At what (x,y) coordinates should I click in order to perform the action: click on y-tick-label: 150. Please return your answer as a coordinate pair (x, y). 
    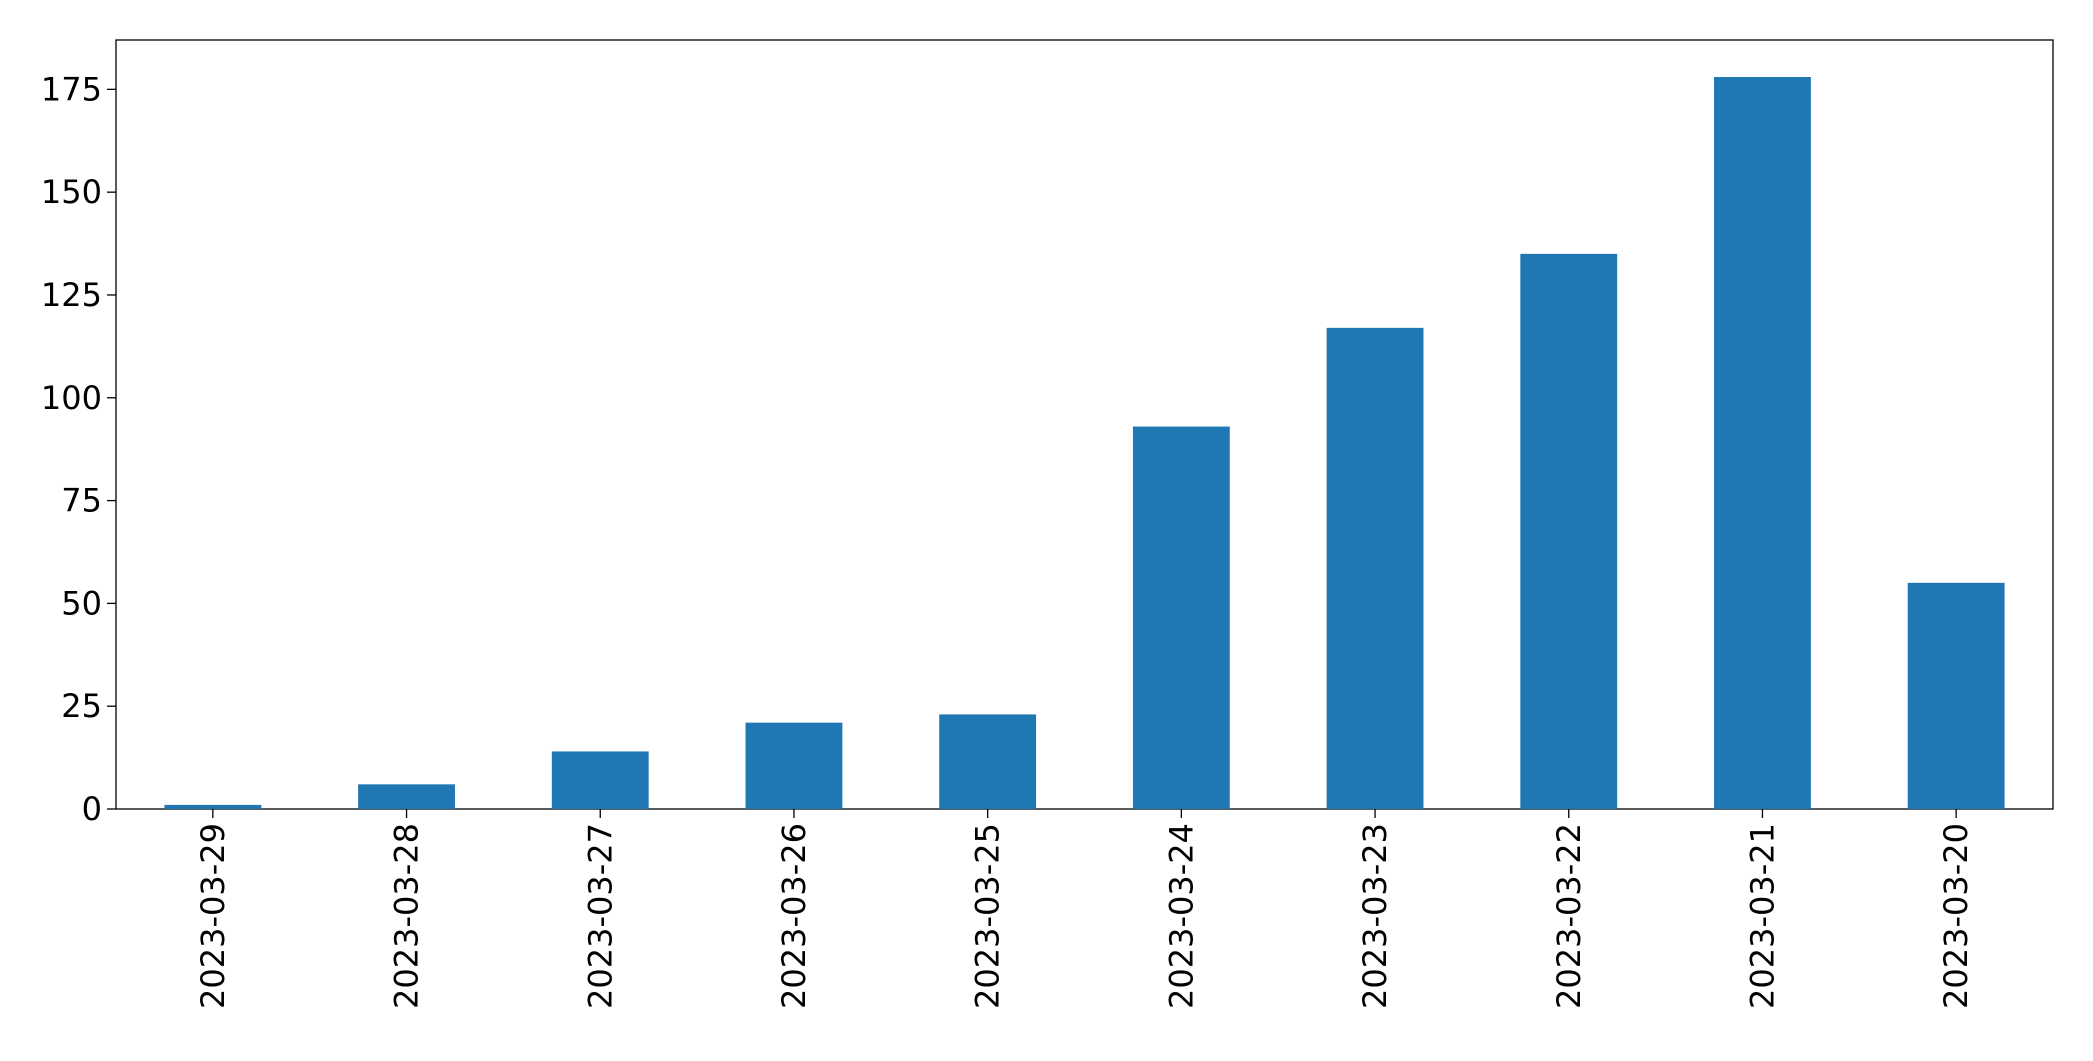
    Looking at the image, I should click on (71, 192).